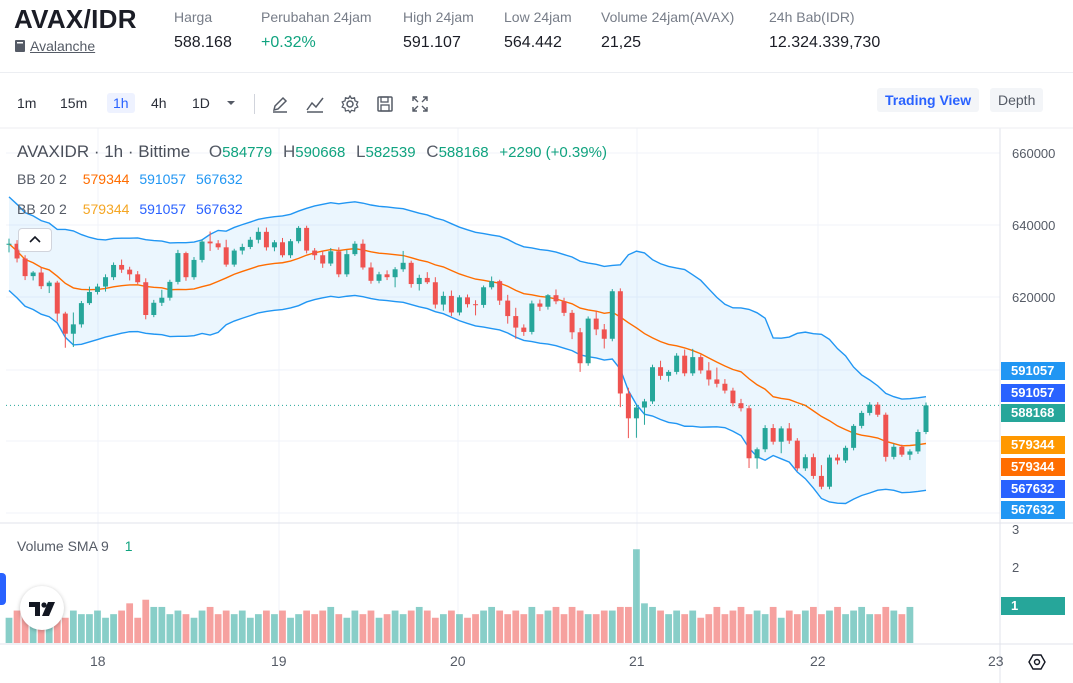  Describe the element at coordinates (288, 42) in the screenshot. I see `stat-value: +0.32%` at that location.